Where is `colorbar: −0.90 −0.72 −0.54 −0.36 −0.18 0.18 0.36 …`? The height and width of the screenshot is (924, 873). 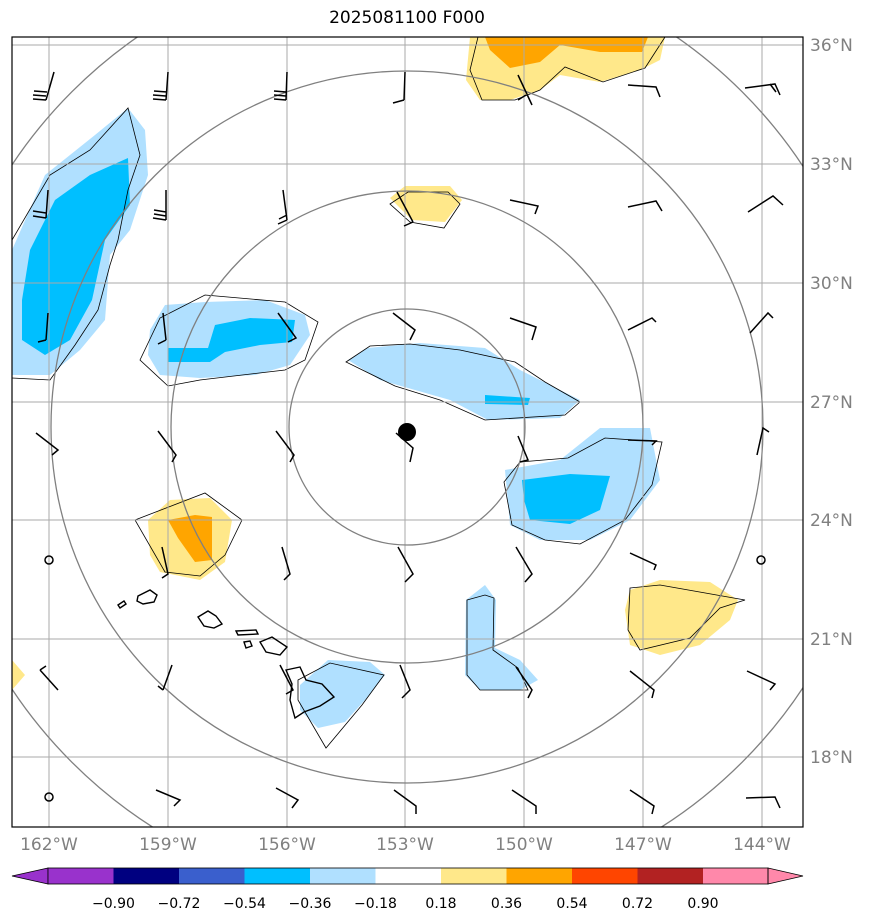
colorbar: −0.90 −0.72 −0.54 −0.36 −0.18 0.18 0.36 … is located at coordinates (407, 889).